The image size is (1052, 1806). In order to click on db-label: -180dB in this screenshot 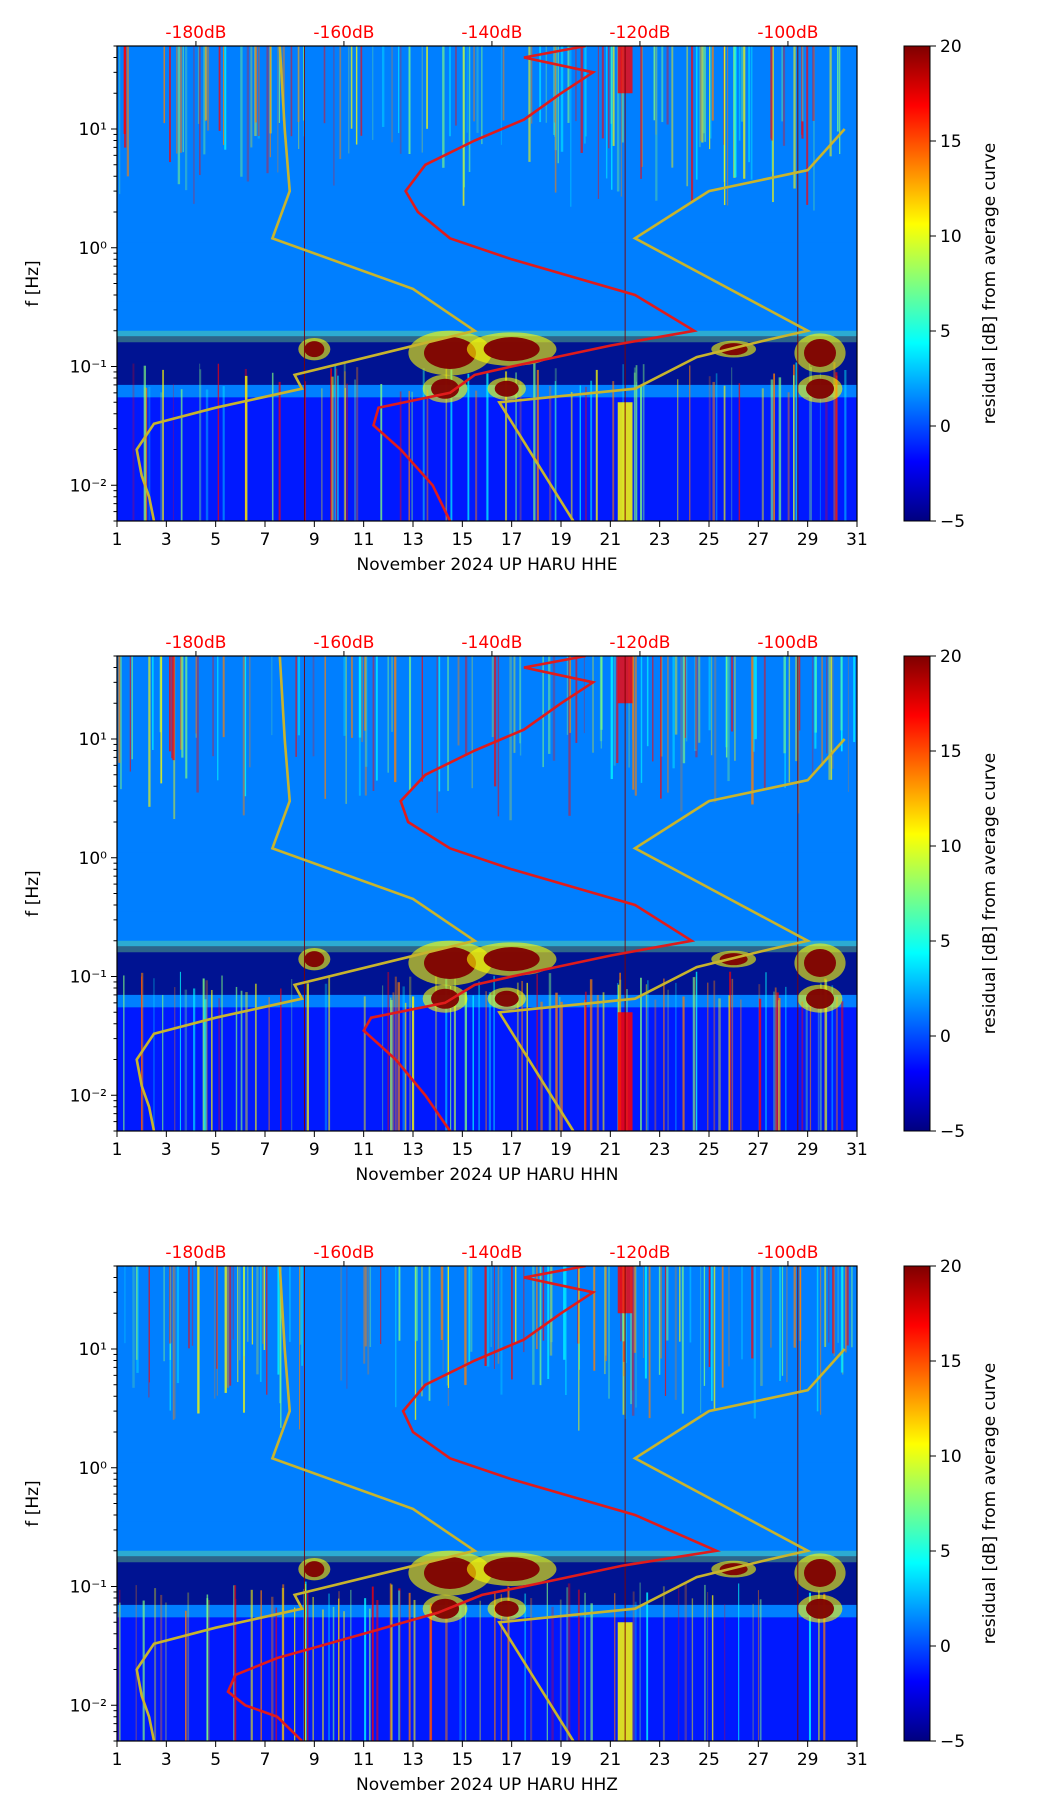, I will do `click(195, 33)`.